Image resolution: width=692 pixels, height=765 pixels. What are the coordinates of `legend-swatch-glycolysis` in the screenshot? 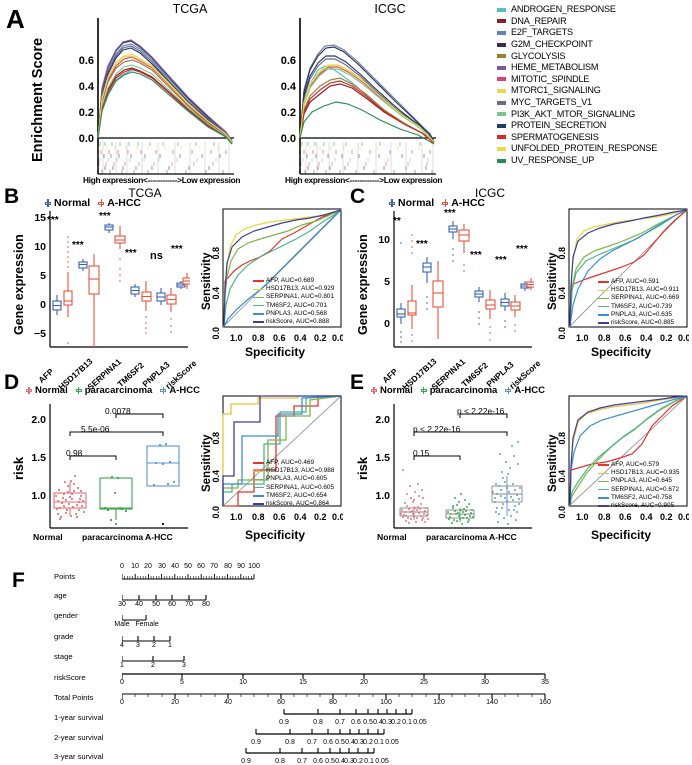 It's located at (501, 56).